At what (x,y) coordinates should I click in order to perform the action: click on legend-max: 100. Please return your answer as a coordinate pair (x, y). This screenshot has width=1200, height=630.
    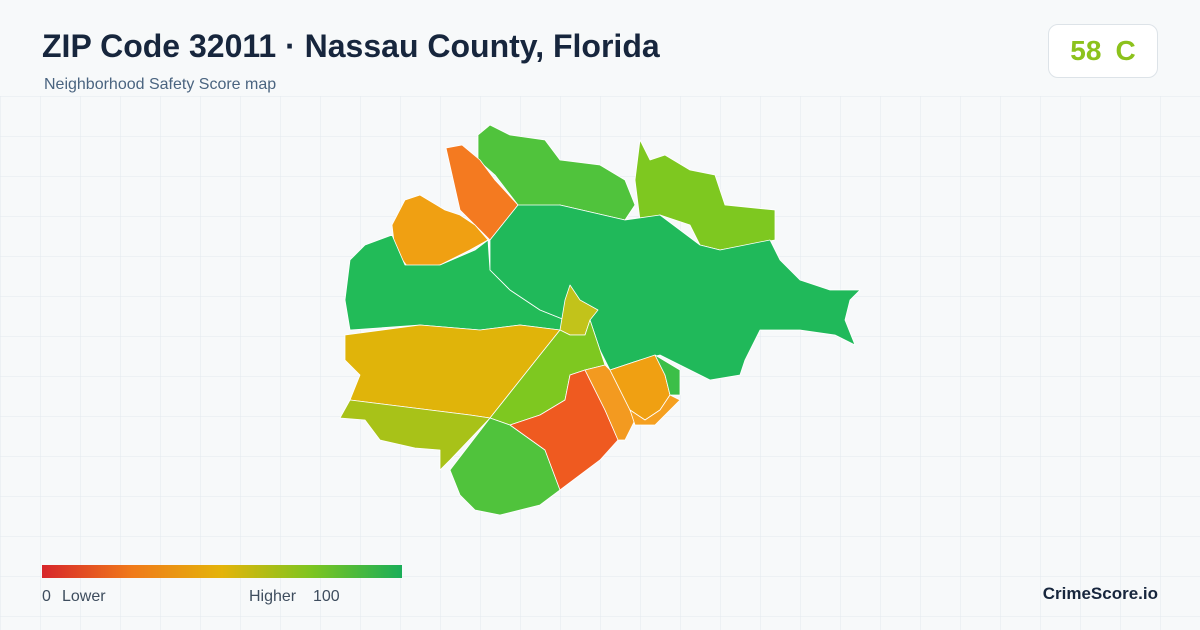
    Looking at the image, I should click on (326, 596).